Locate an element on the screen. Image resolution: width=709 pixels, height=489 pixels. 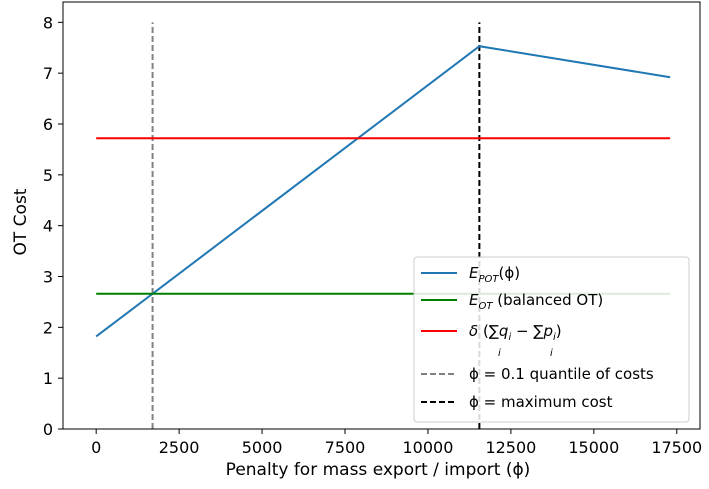
x-tick-label: 17500 is located at coordinates (676, 447).